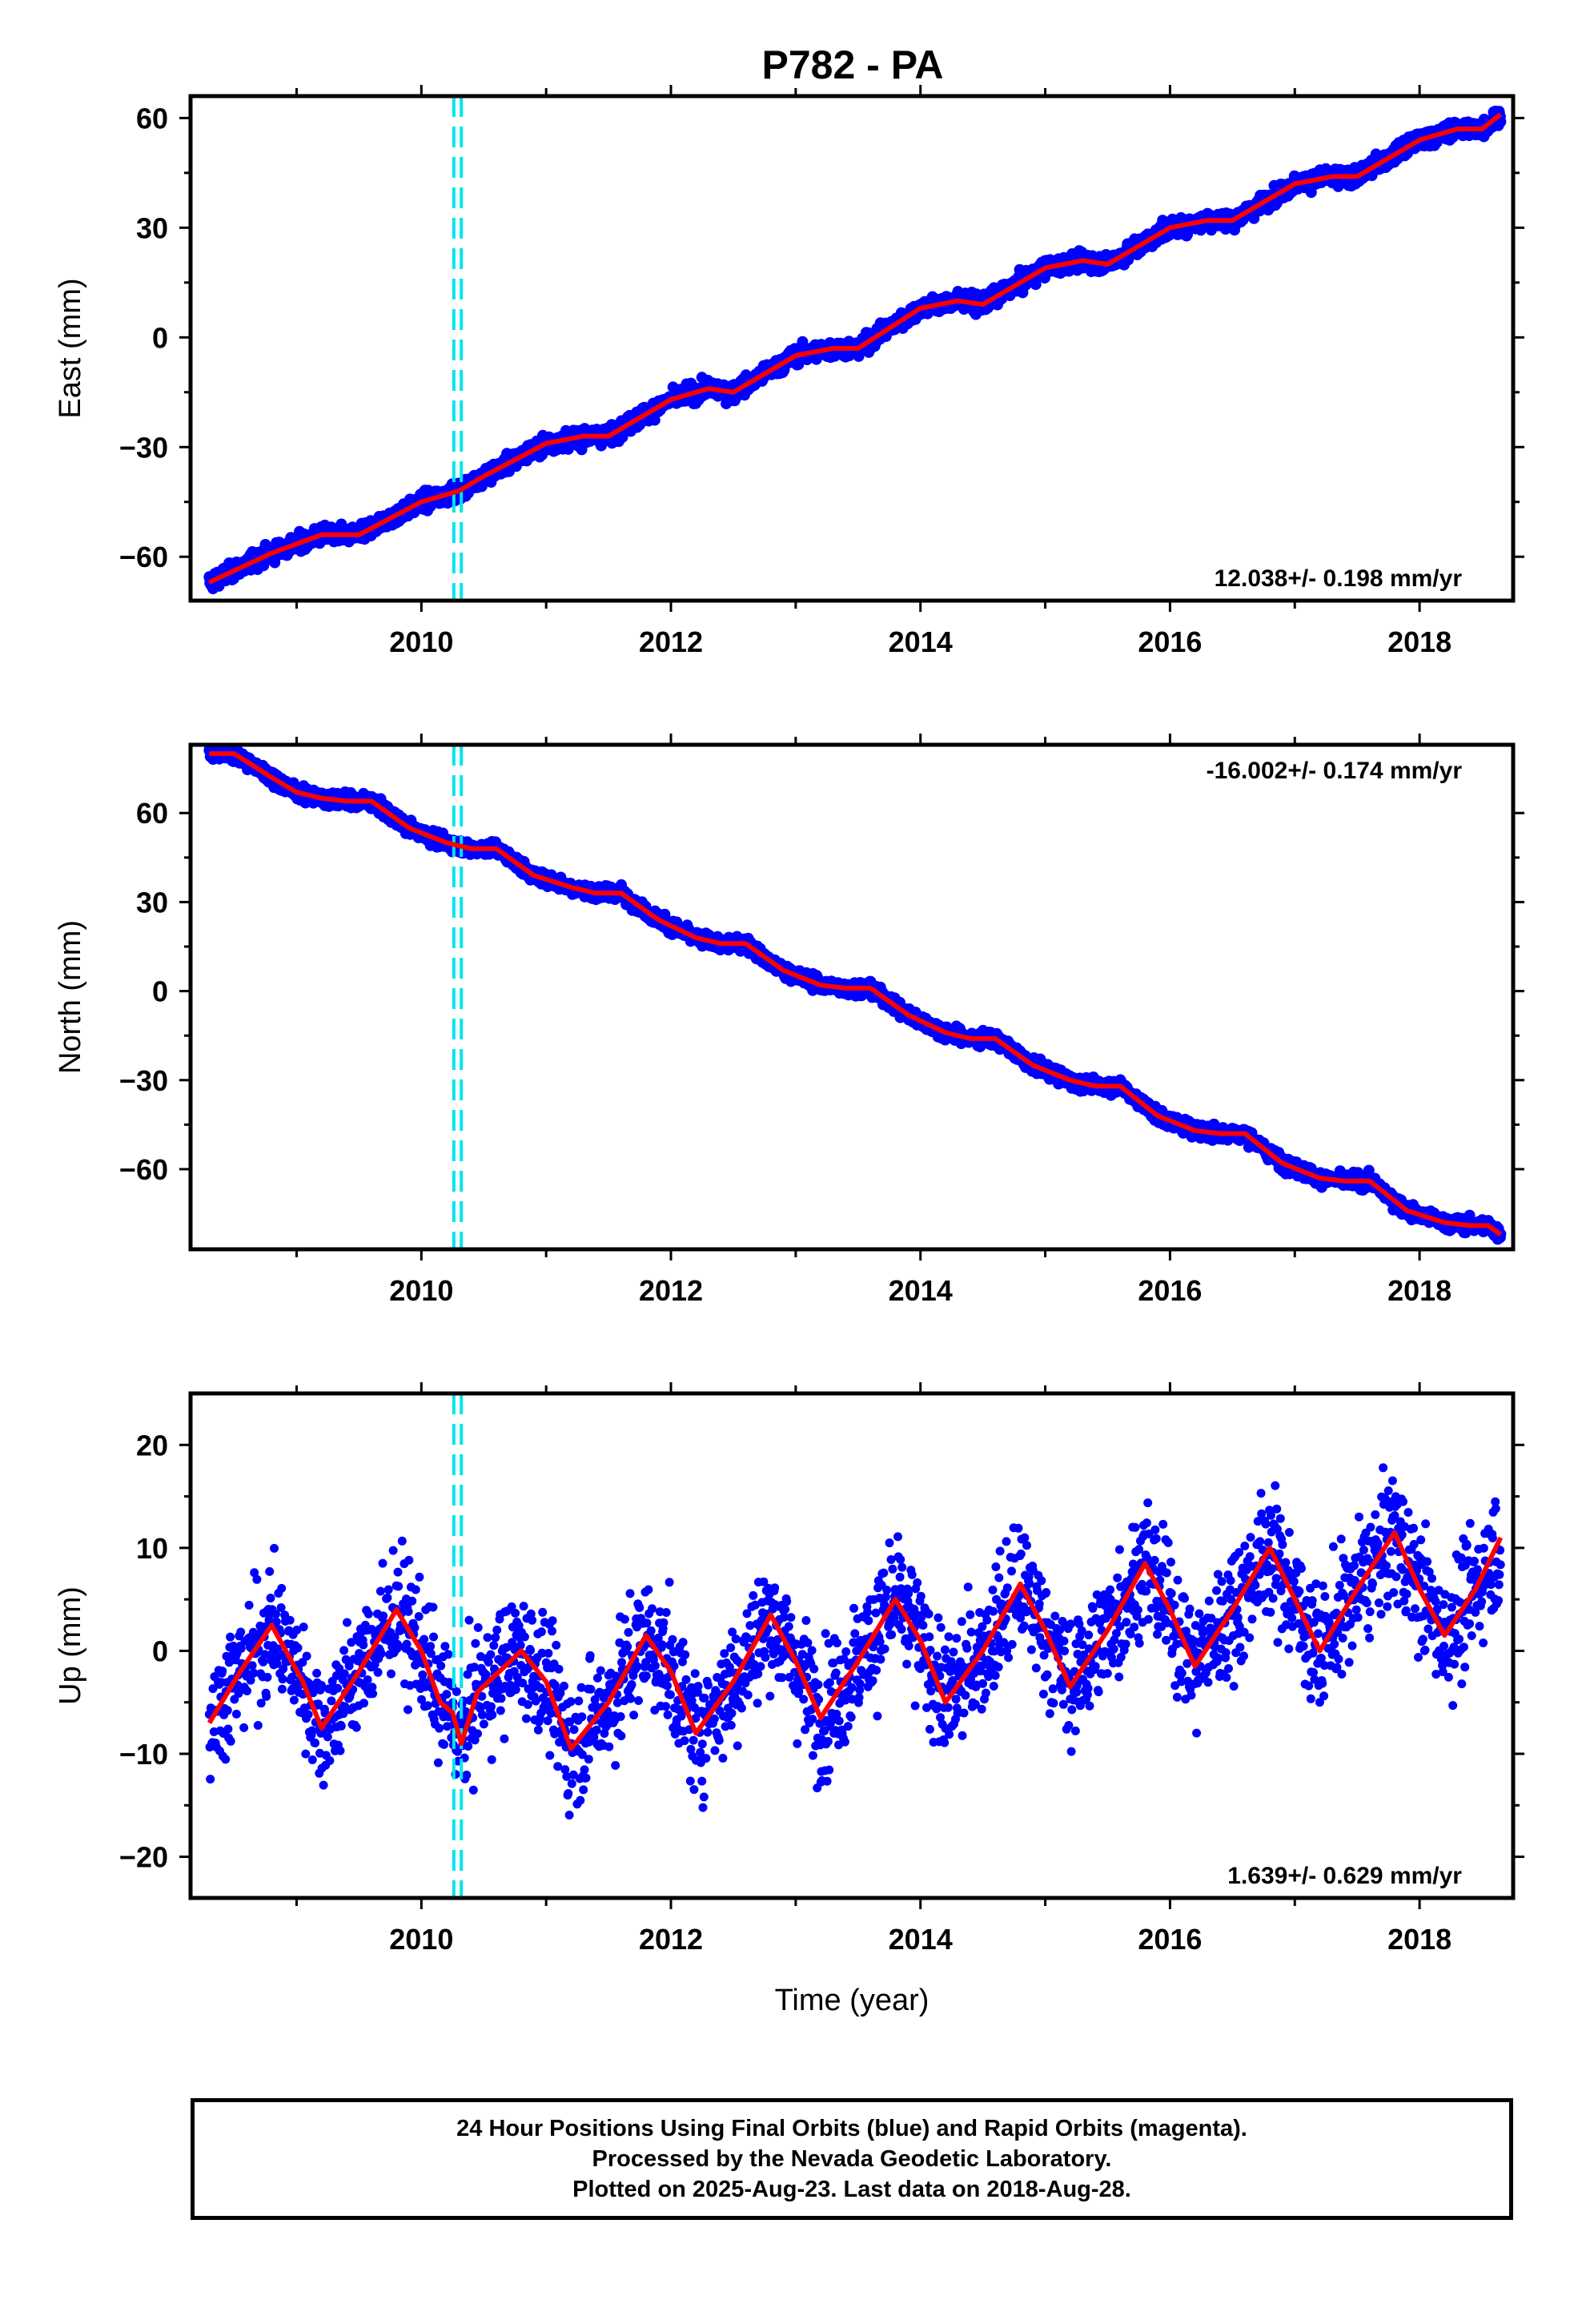 The image size is (1582, 2324). Describe the element at coordinates (1419, 641) in the screenshot. I see `east-x-tick-label: 2018` at that location.